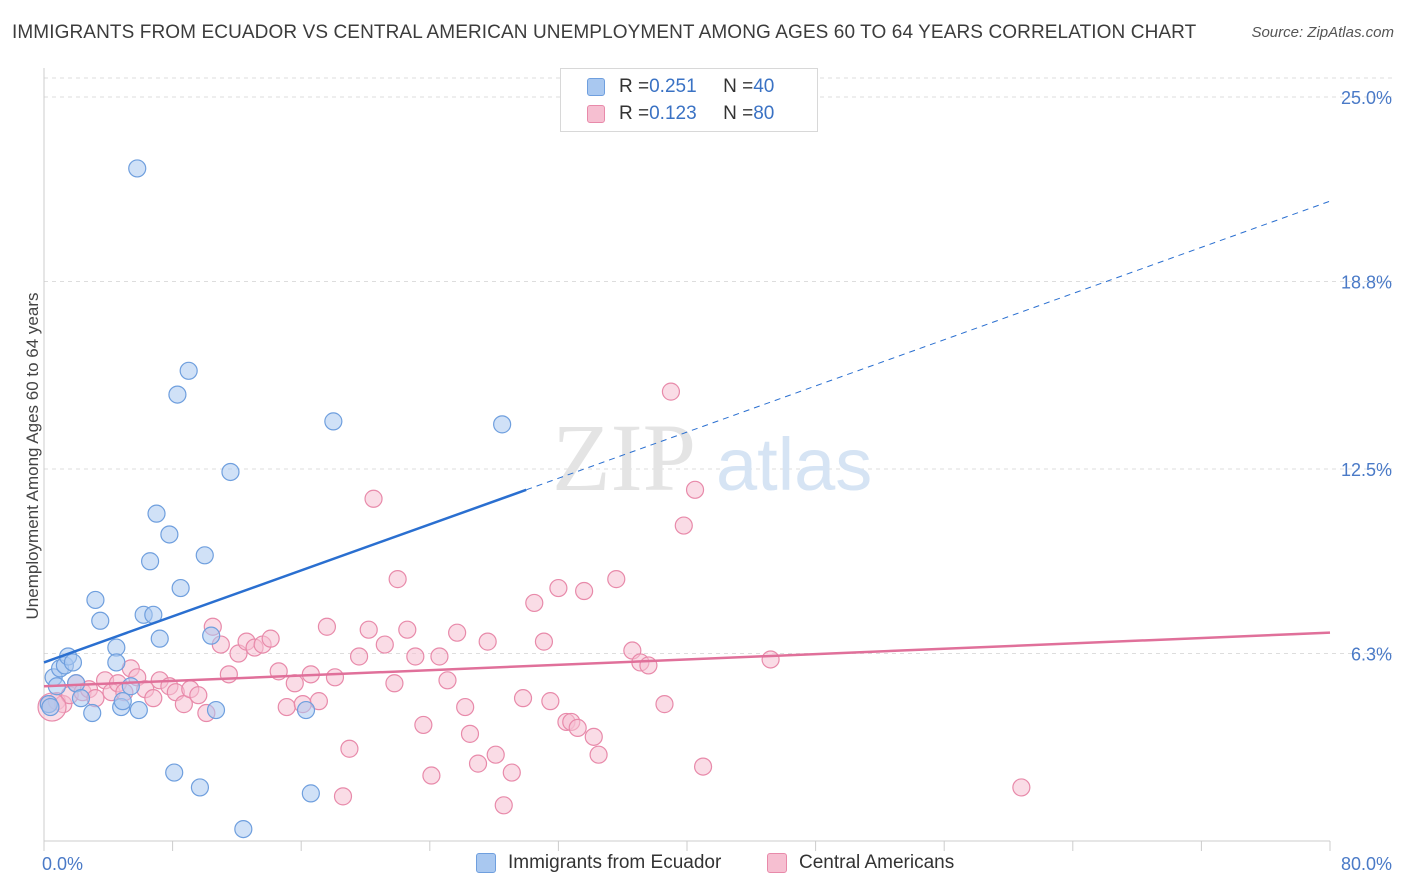 The width and height of the screenshot is (1406, 892). I want to click on legend-row-central: R = 0.123 N = 80, so click(680, 114).